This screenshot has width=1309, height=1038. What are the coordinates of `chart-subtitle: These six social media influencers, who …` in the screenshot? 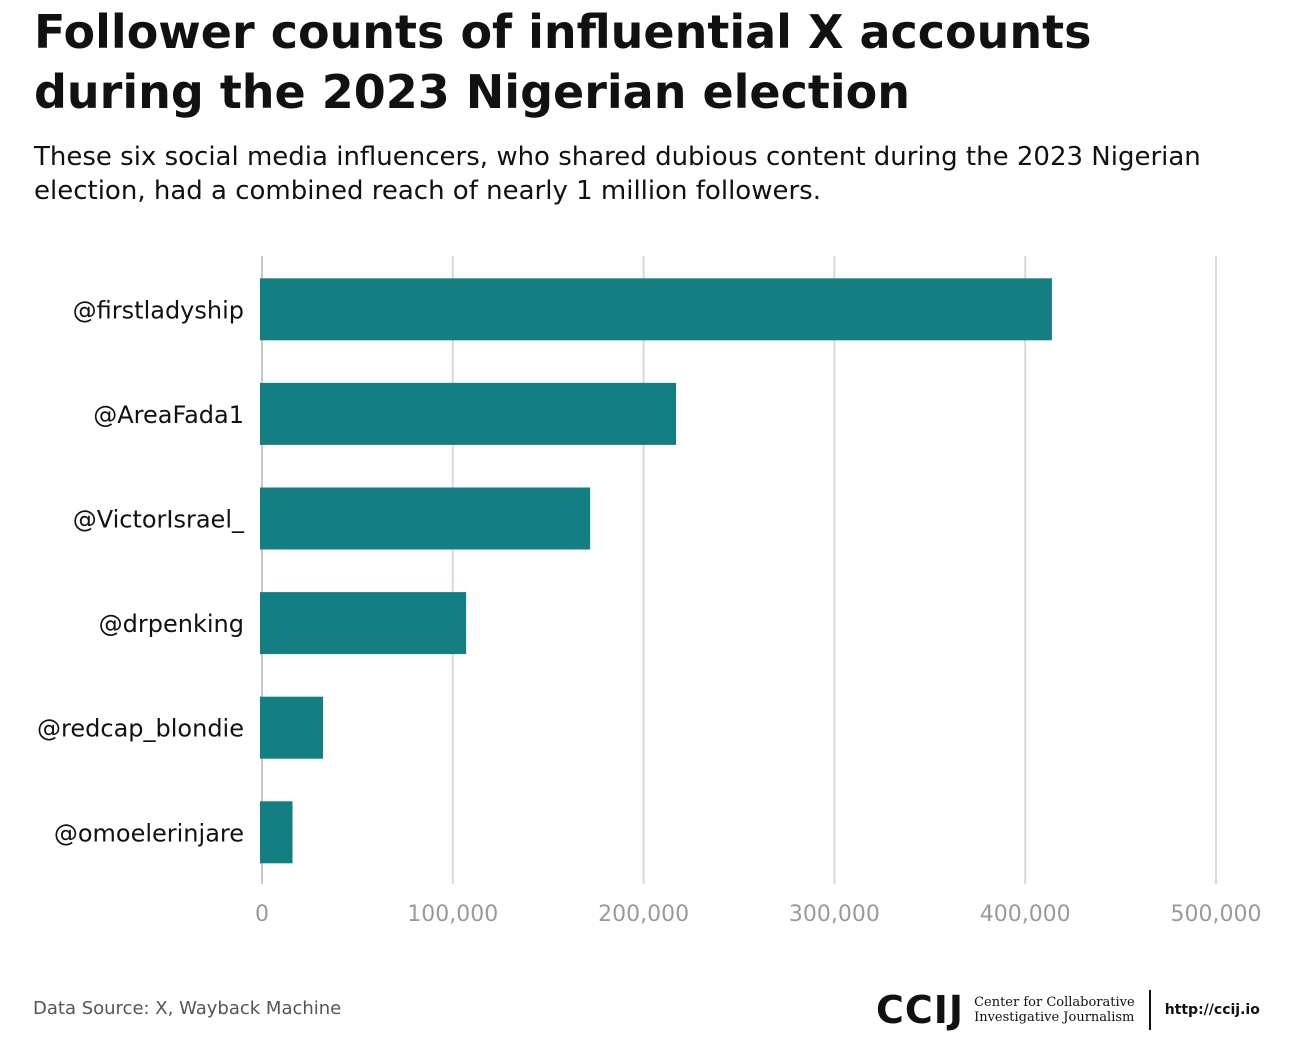 It's located at (617, 174).